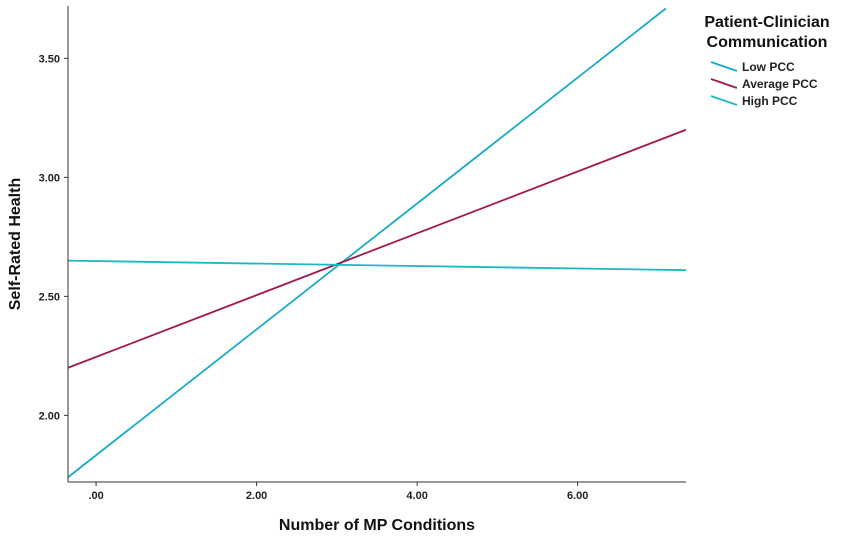 Image resolution: width=851 pixels, height=538 pixels. What do you see at coordinates (768, 67) in the screenshot?
I see `legend-label-low-pcc: Low PCC` at bounding box center [768, 67].